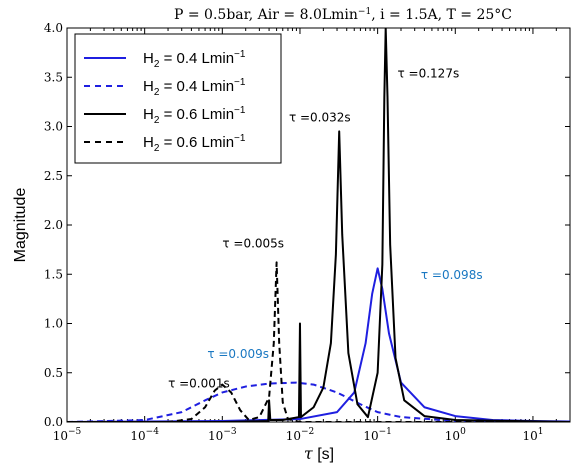  I want to click on annotation-label: τ =0.032s, so click(320, 118).